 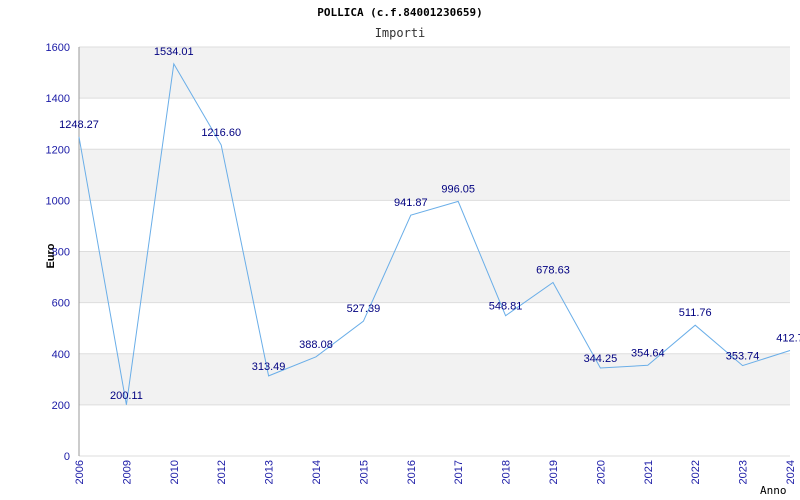 What do you see at coordinates (317, 472) in the screenshot?
I see `x-tick-label: 2014` at bounding box center [317, 472].